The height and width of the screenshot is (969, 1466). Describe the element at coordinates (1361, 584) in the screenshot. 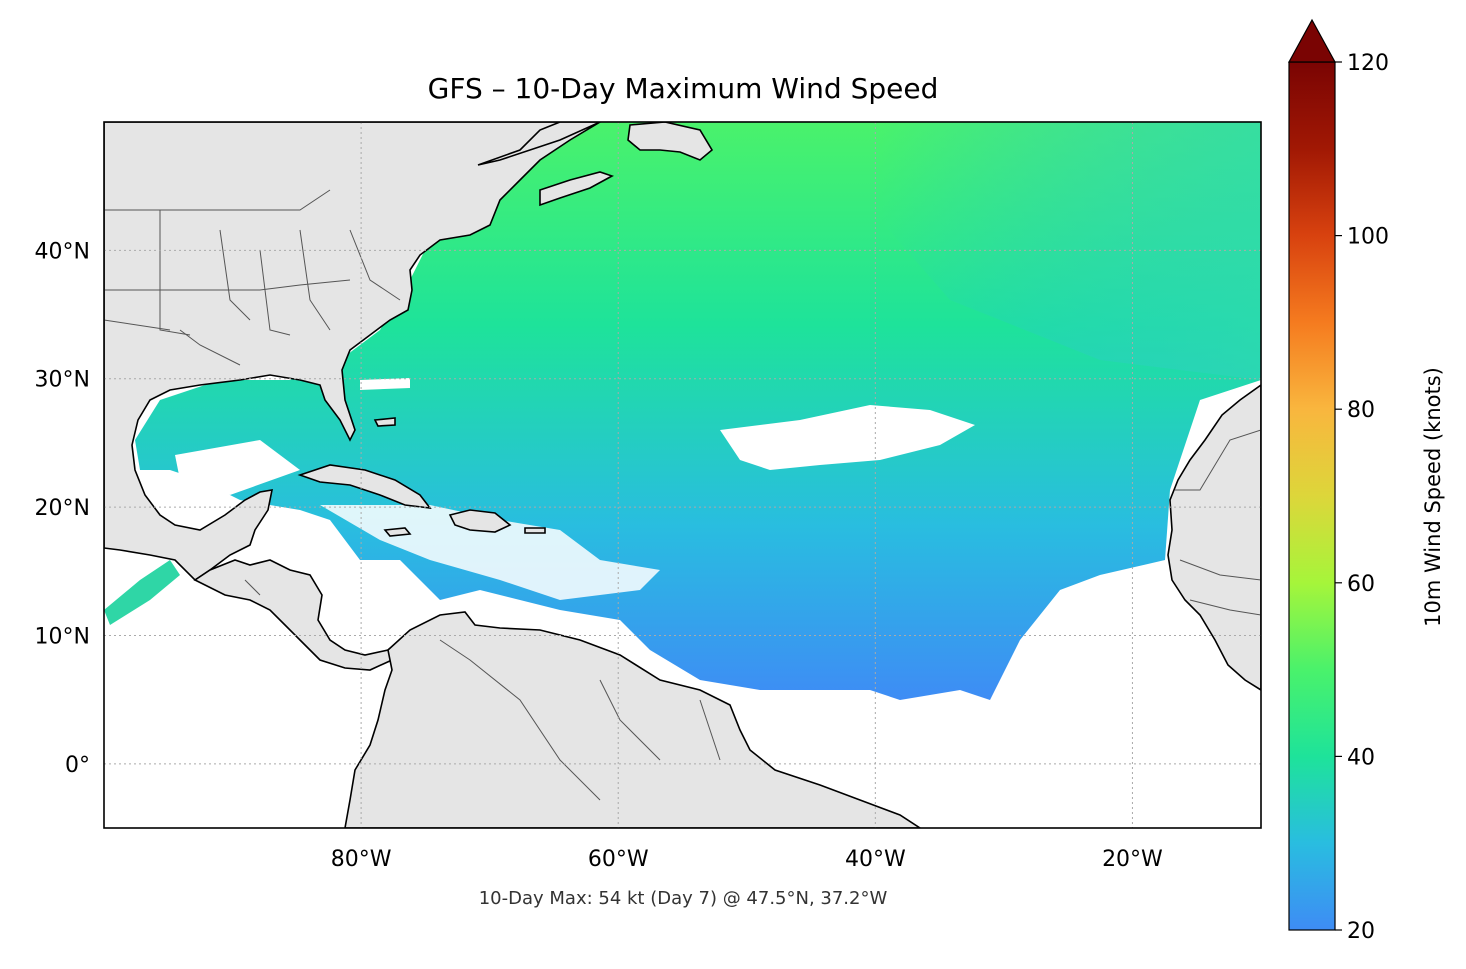

I see `colorbar-tick-label: 60` at that location.